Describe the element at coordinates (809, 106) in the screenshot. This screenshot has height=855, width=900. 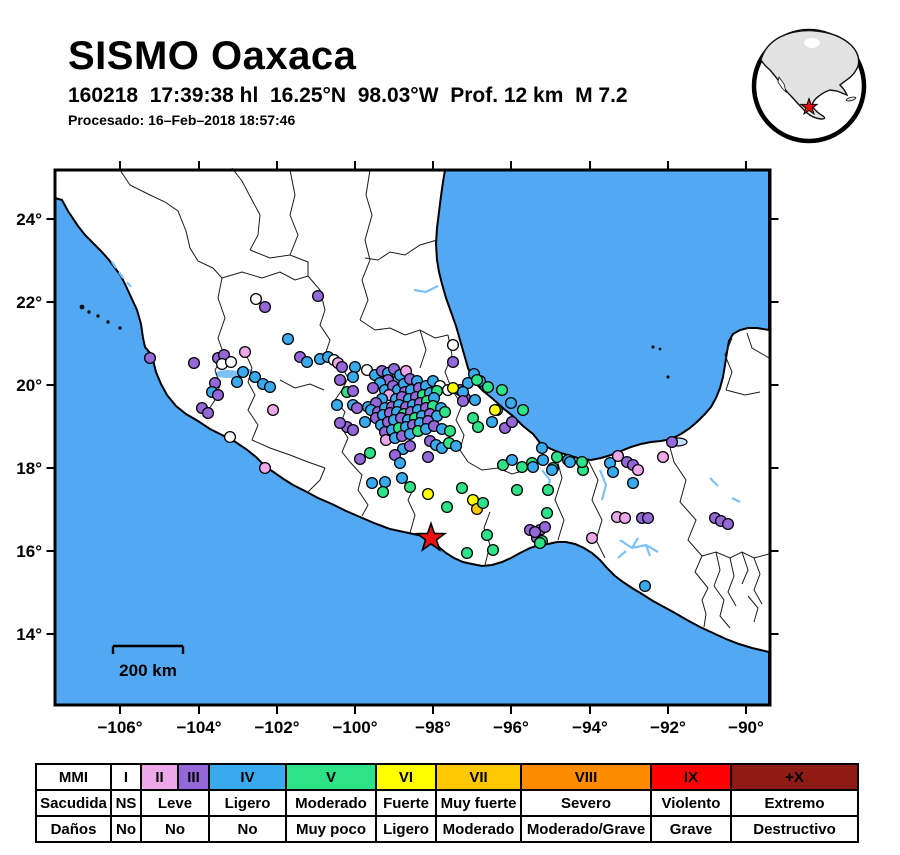
I see `globe-epicenter-star-icon` at that location.